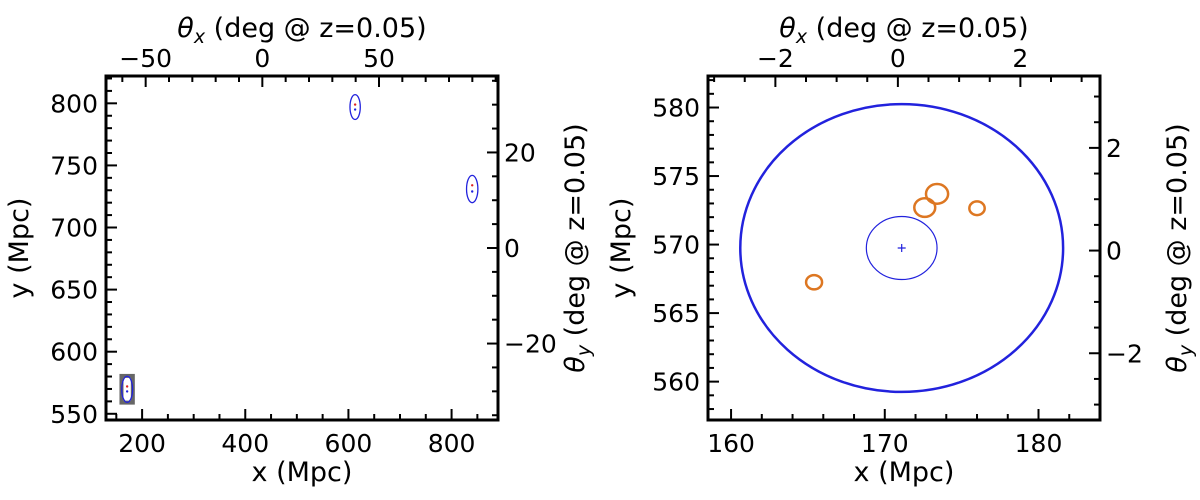 The width and height of the screenshot is (1200, 500). Describe the element at coordinates (74, 352) in the screenshot. I see `y-tick-label: 600` at that location.